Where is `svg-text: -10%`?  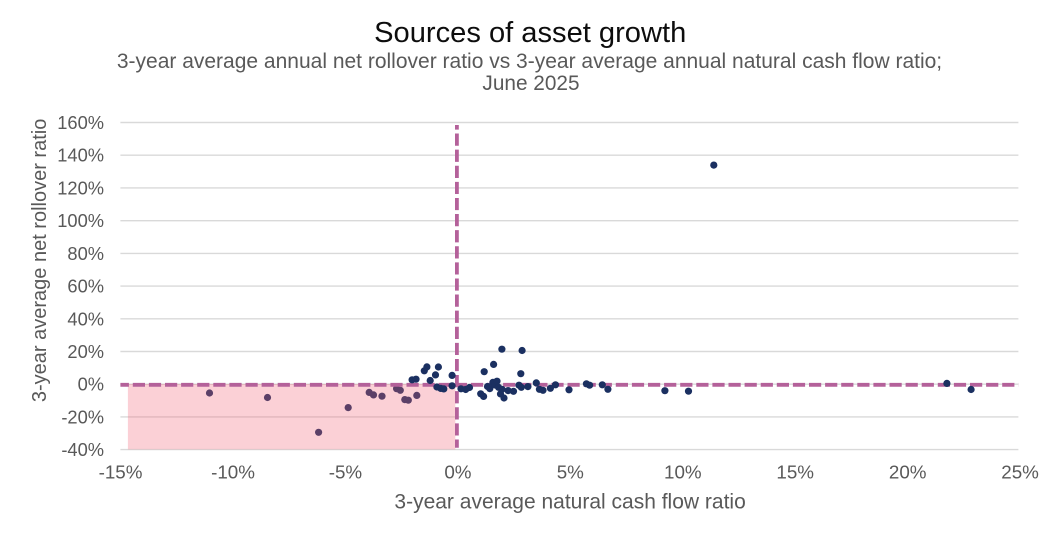
svg-text: -10% is located at coordinates (233, 472).